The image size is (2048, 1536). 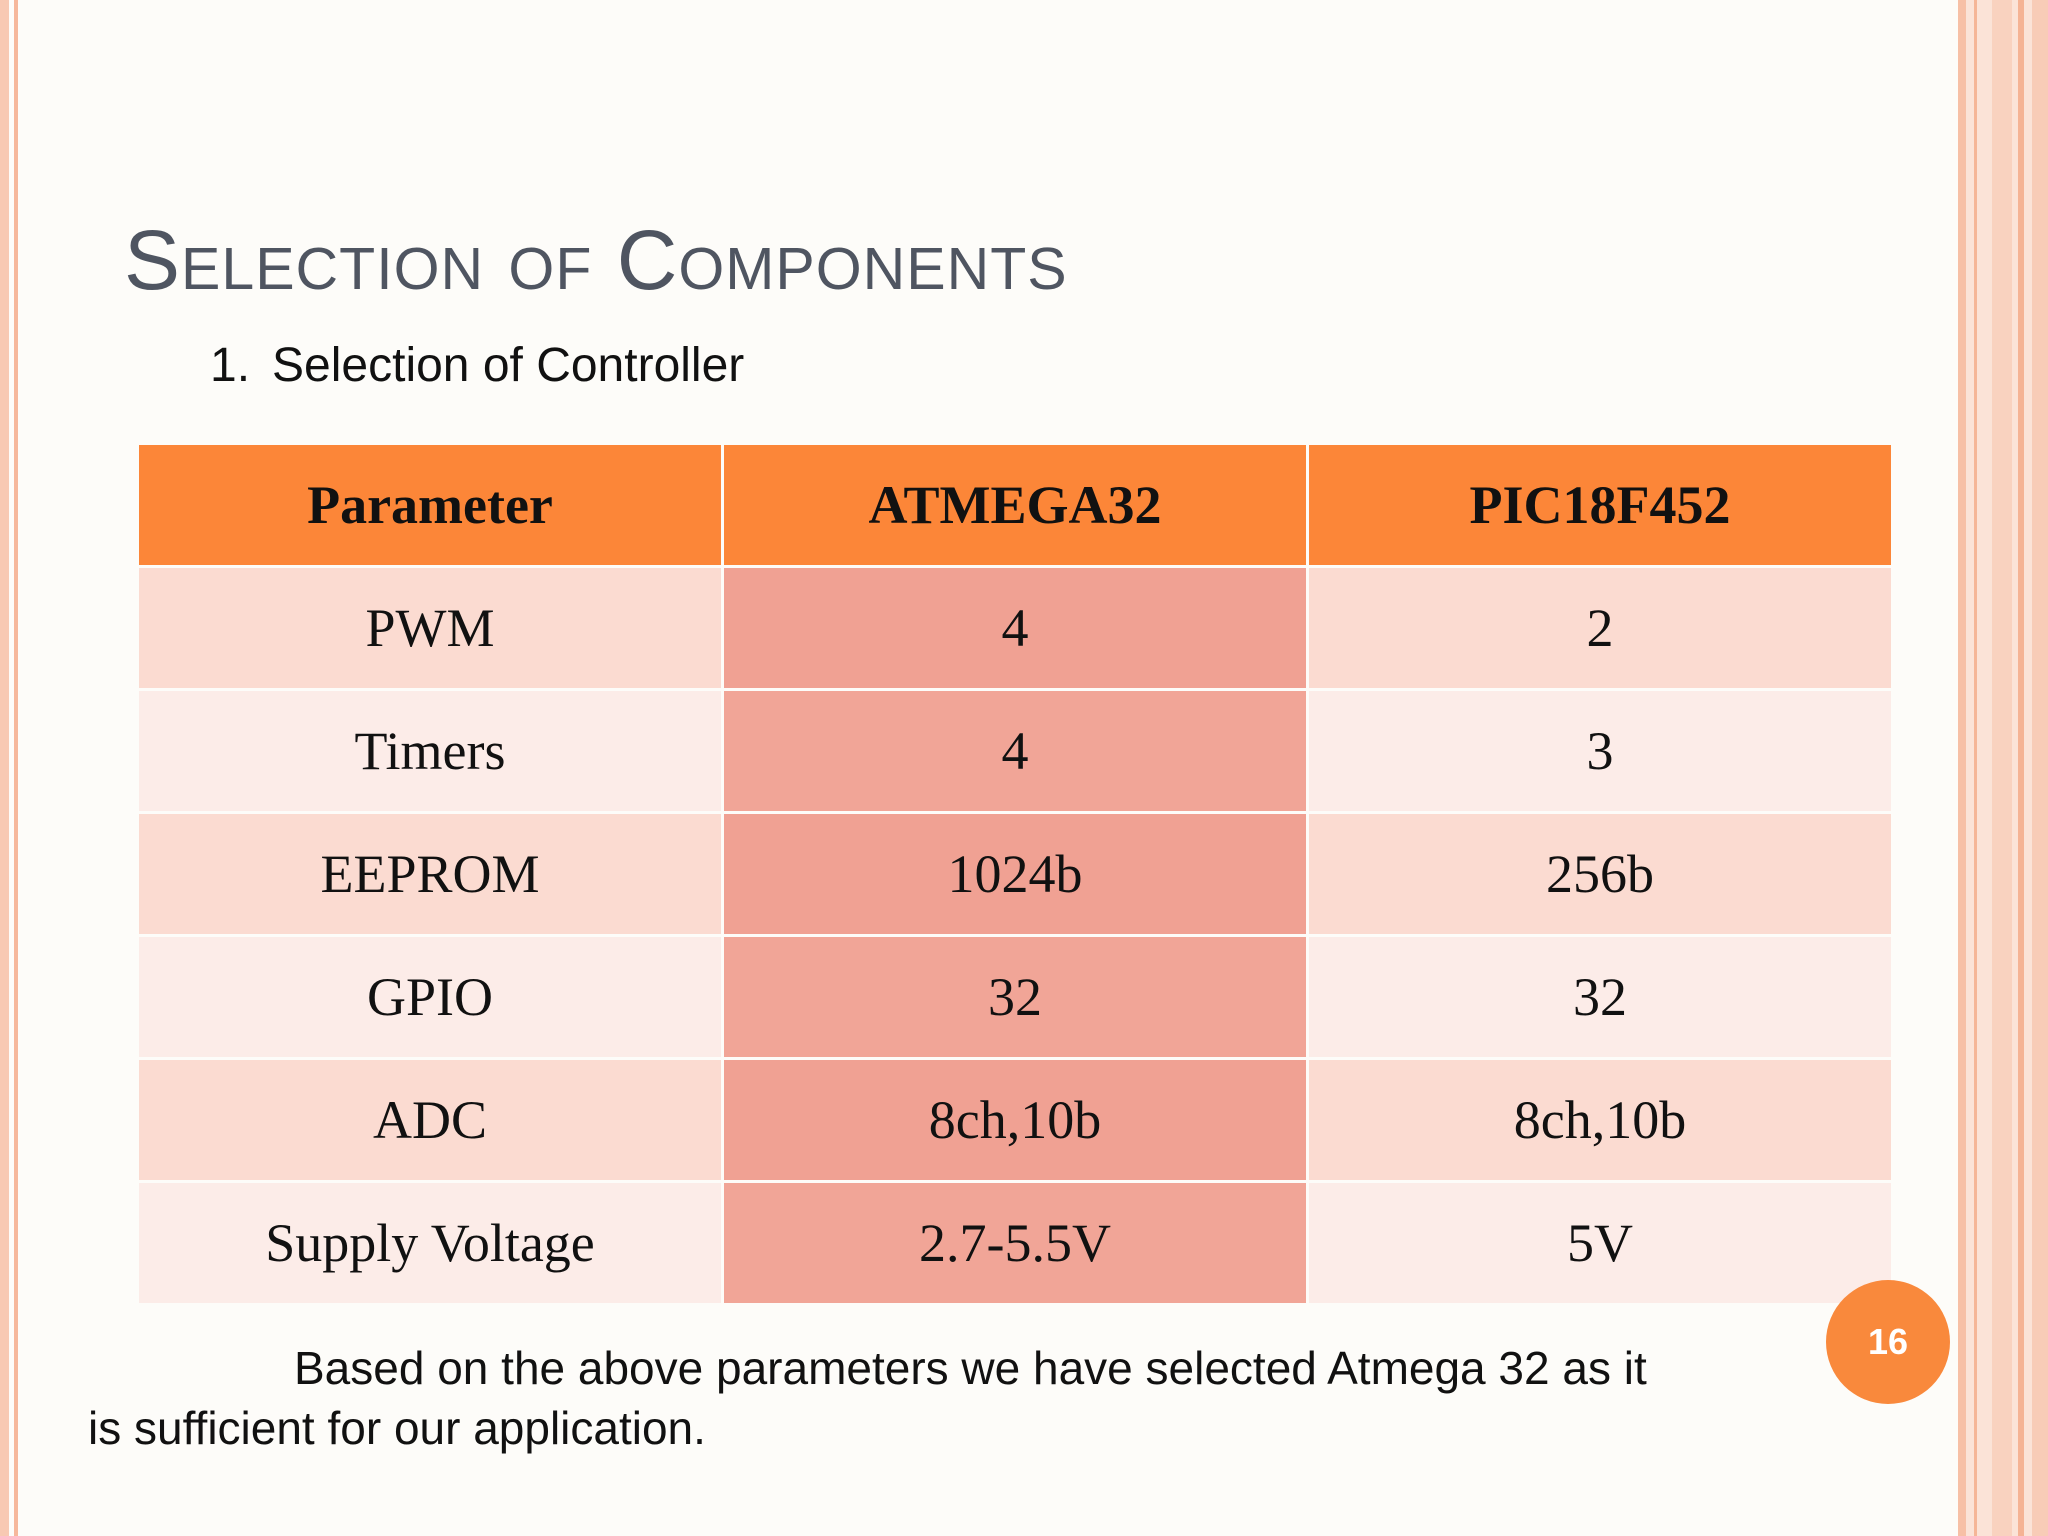 I want to click on table-row: Timers 4 3, so click(x=1015, y=751).